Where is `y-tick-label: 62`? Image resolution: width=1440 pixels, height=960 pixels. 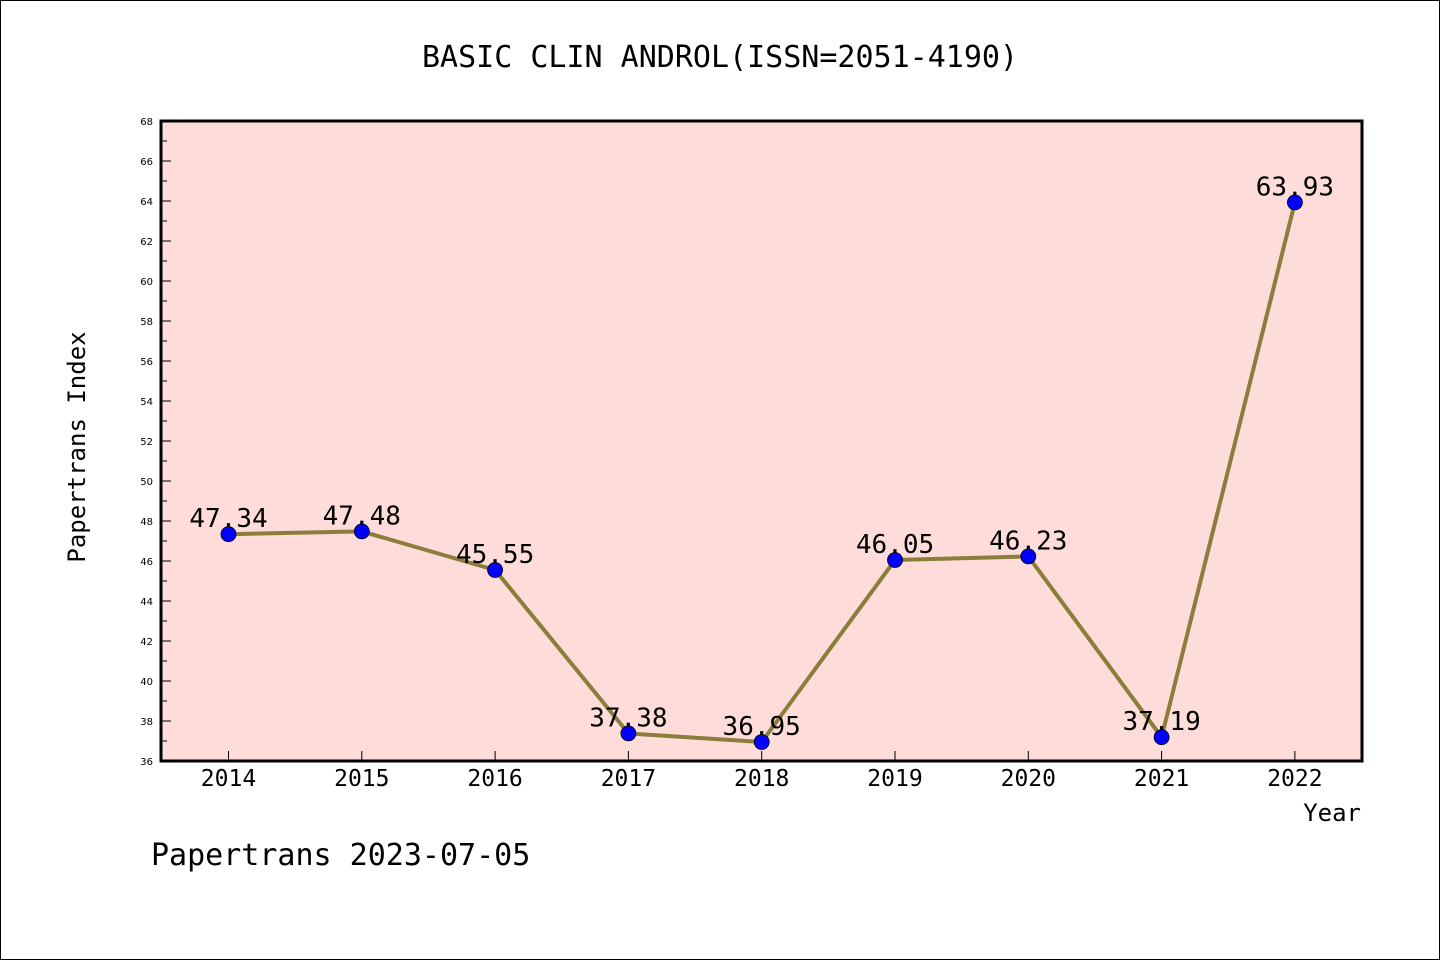 y-tick-label: 62 is located at coordinates (146, 242).